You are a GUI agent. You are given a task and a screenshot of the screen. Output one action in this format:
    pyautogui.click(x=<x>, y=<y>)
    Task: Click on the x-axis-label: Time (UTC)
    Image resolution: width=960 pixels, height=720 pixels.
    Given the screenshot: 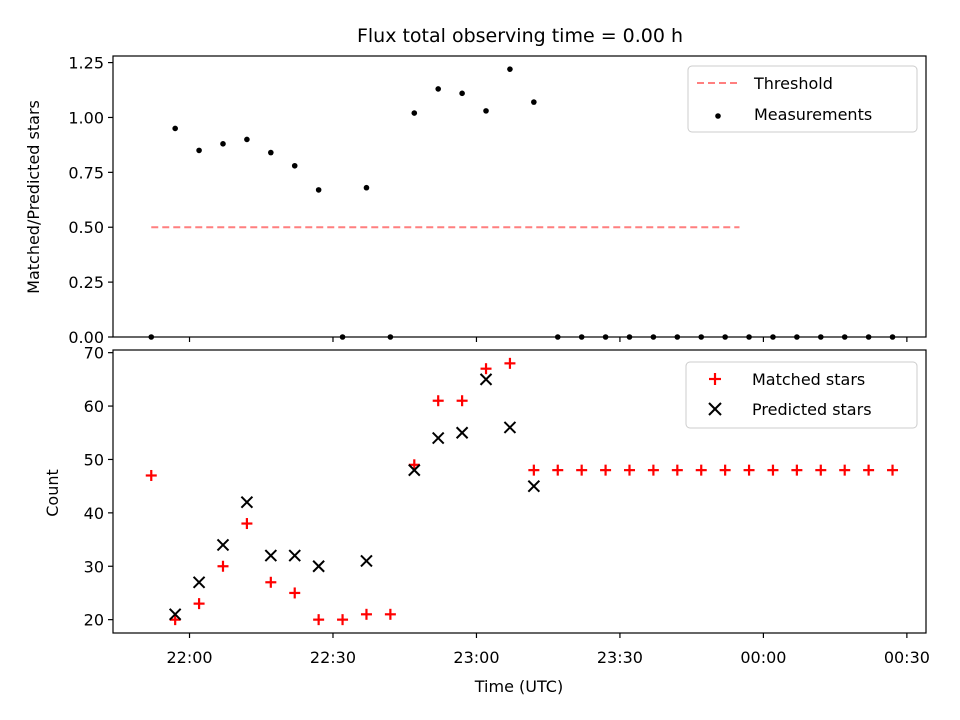 What is the action you would take?
    pyautogui.click(x=518, y=686)
    